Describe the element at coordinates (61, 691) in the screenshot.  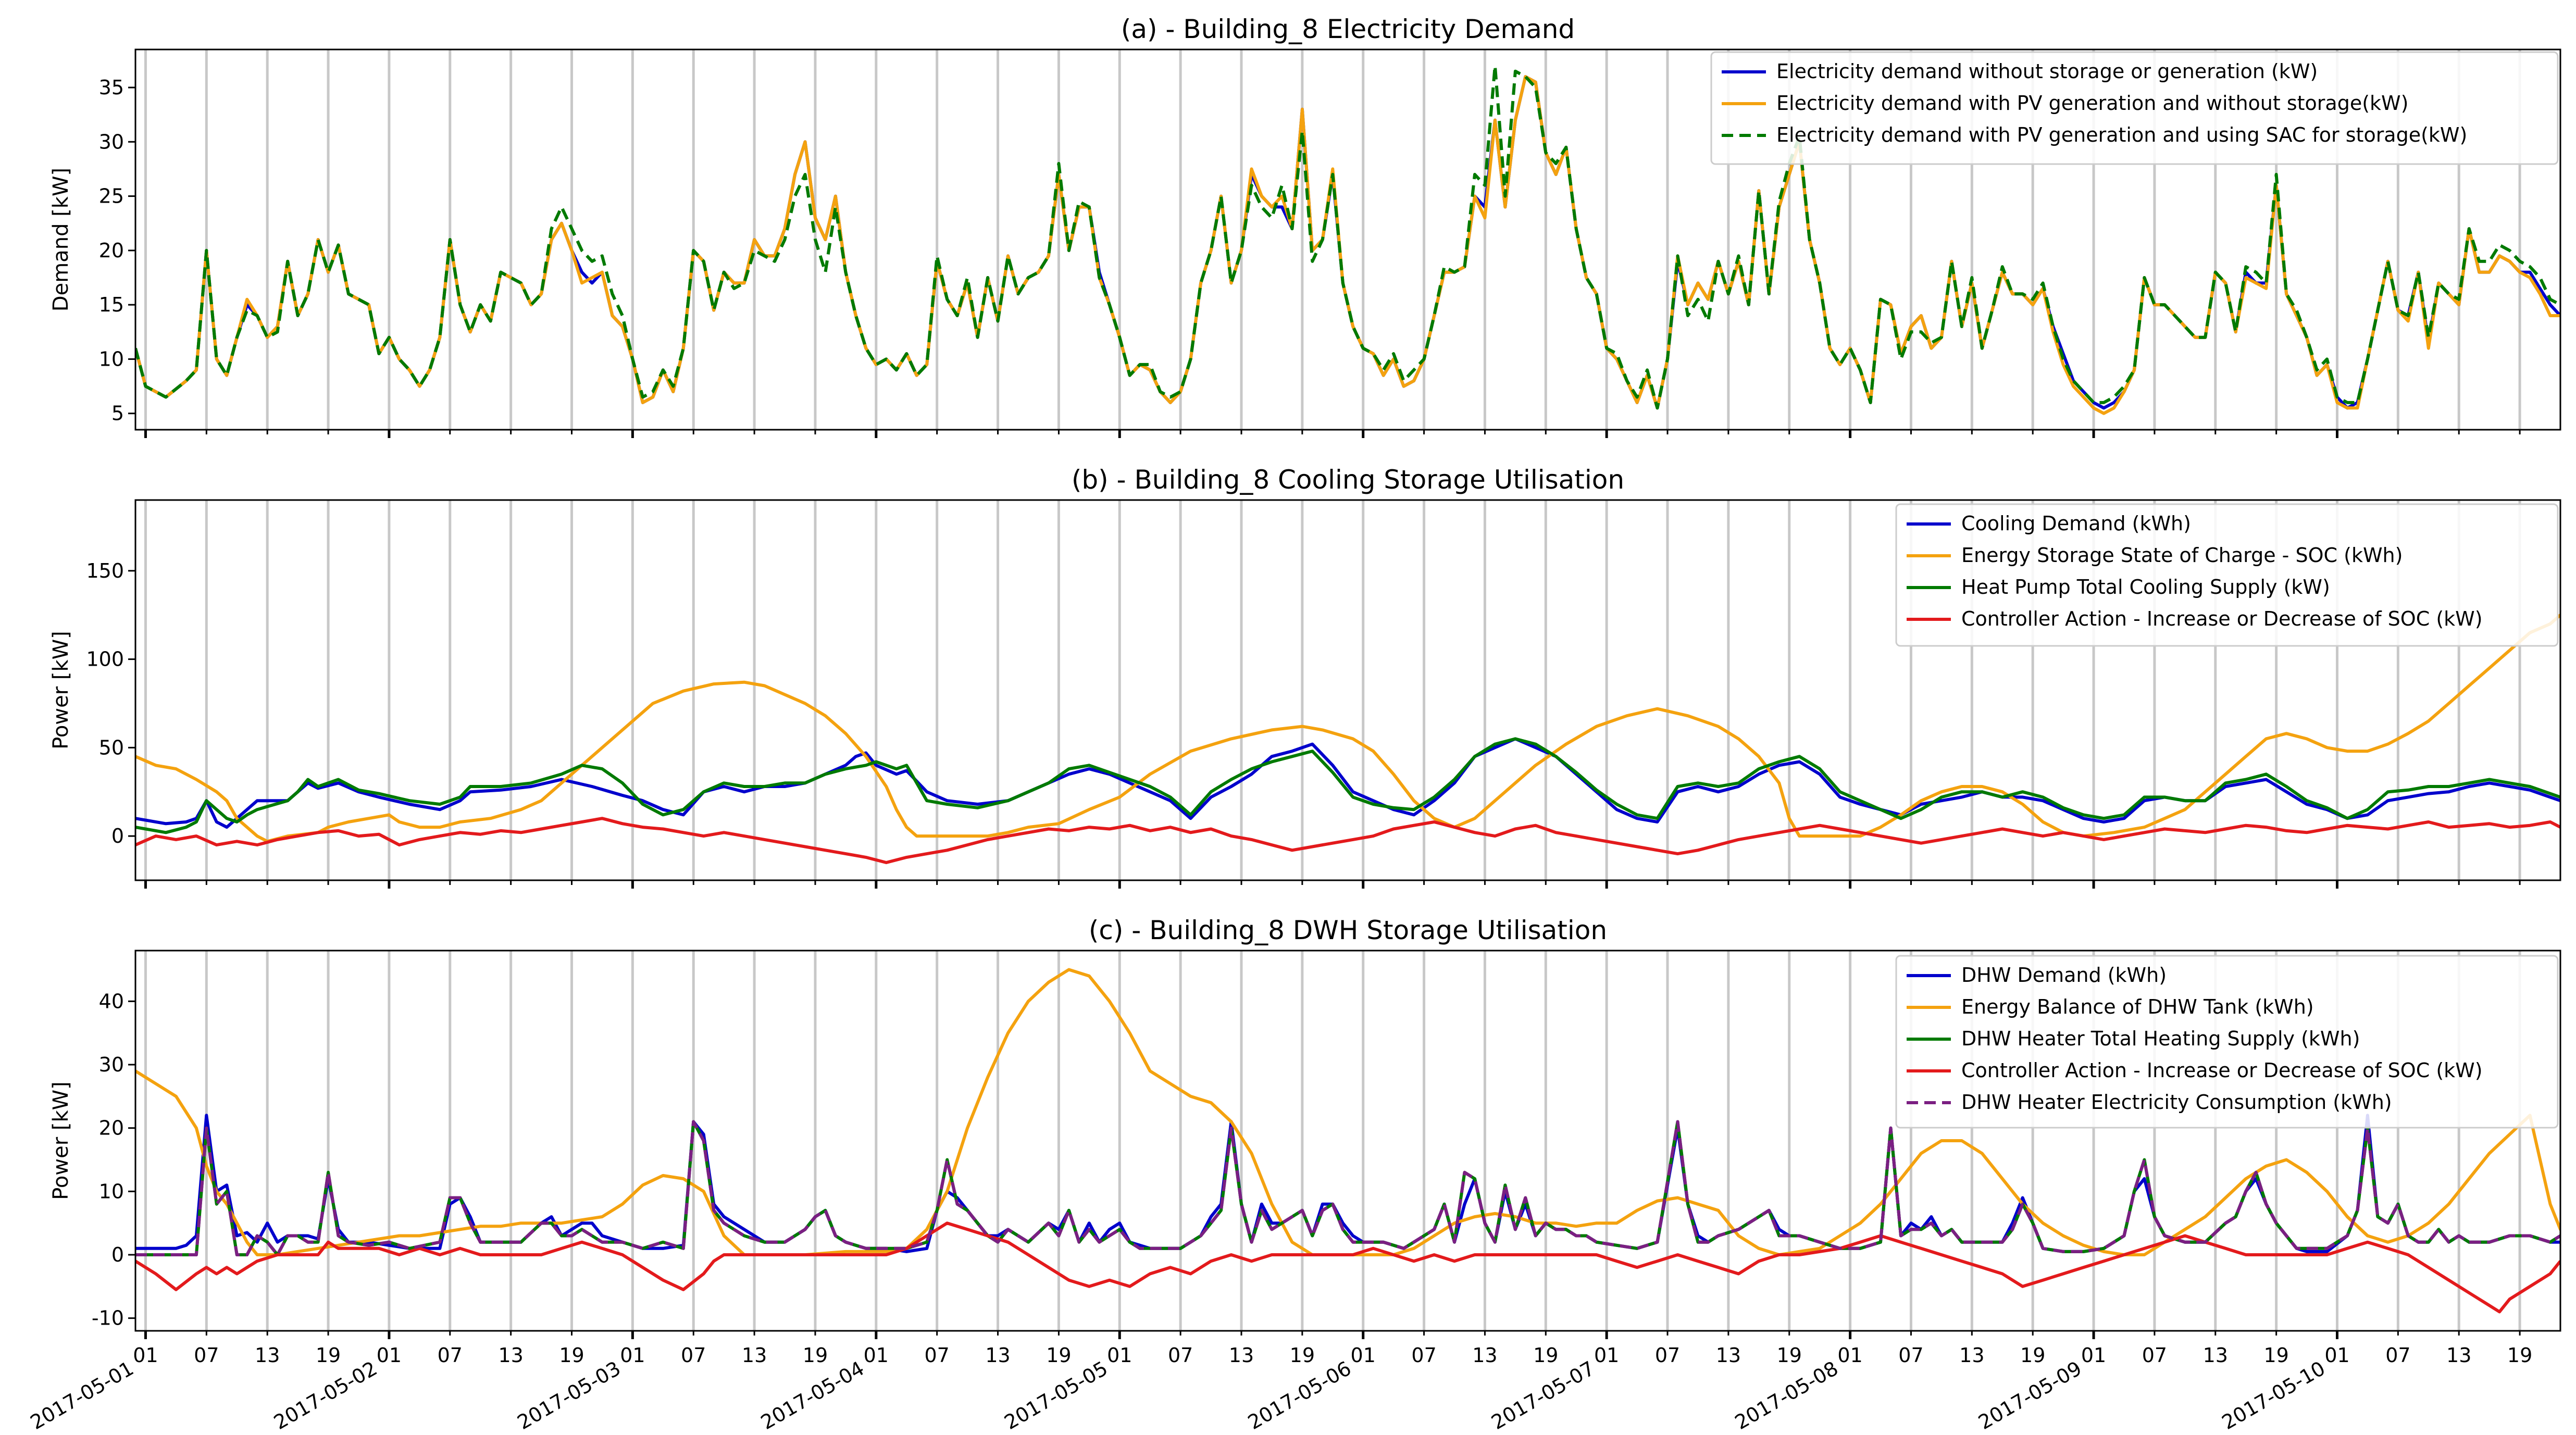
I see `y-axis-label: Power [kW]` at that location.